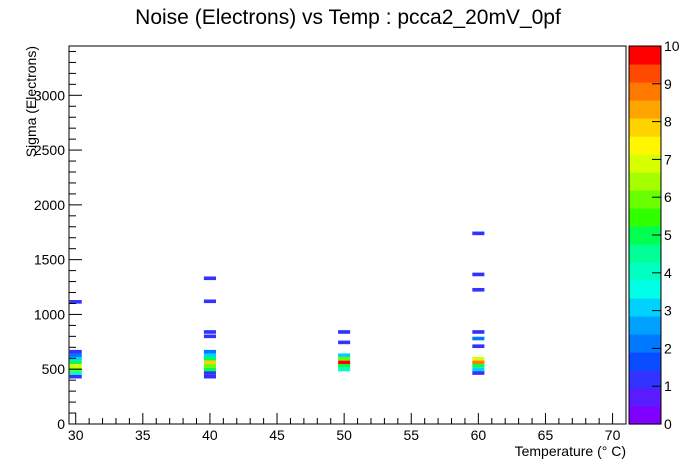 This screenshot has height=472, width=696. I want to click on y-tick-label: 1500, so click(49, 260).